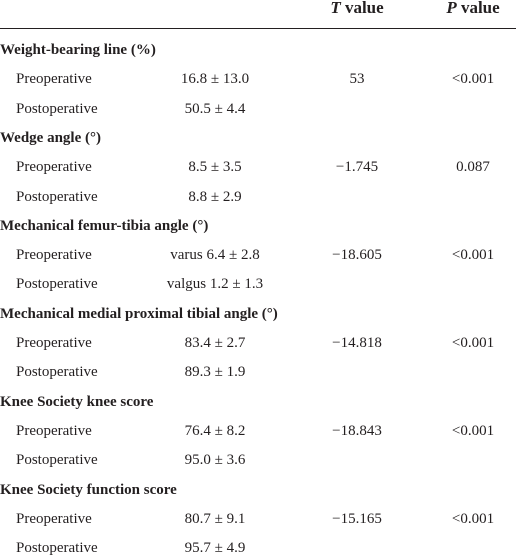  Describe the element at coordinates (104, 225) in the screenshot. I see `group-label: Mechanical femur-tibia angle (°)` at that location.